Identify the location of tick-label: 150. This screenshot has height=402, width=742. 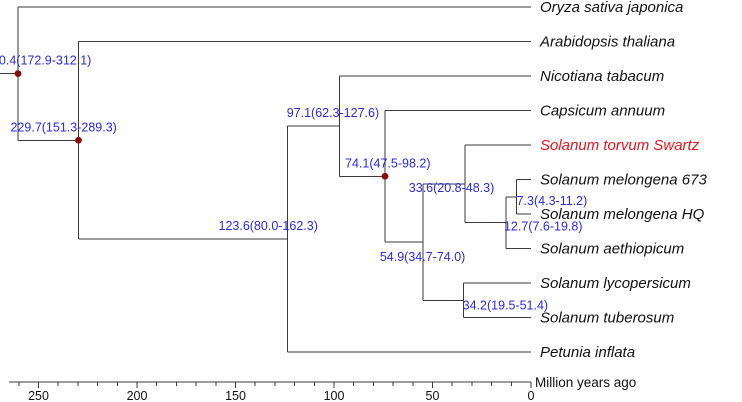
(235, 395).